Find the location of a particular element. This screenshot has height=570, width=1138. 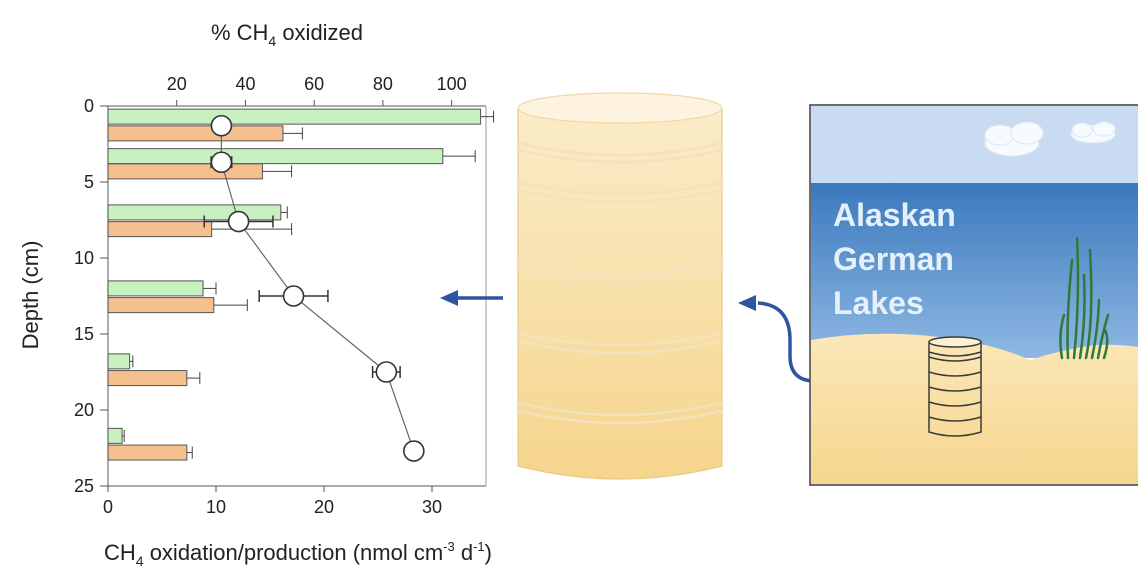

top-tick-label-3: 80 is located at coordinates (383, 84).